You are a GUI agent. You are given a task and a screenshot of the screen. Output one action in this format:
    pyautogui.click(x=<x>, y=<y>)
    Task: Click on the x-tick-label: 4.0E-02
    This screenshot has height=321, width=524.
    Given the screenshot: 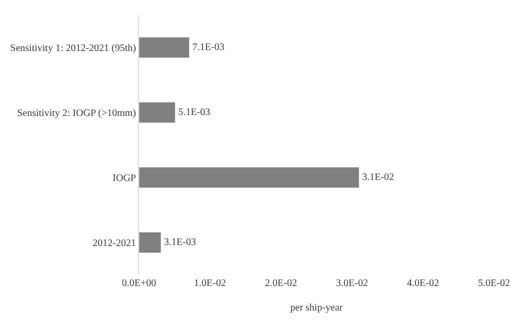 What is the action you would take?
    pyautogui.click(x=423, y=283)
    